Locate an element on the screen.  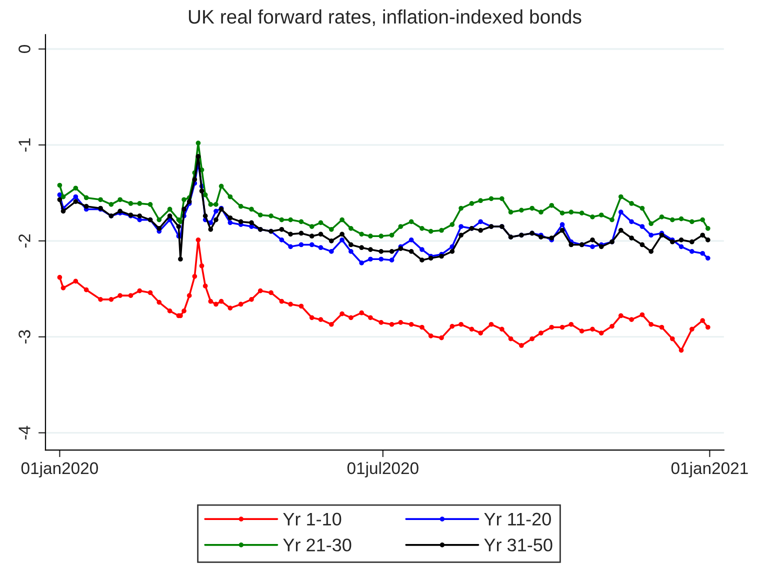
chart-title: UK real forward rates, inflation-indexed bonds is located at coordinates (385, 17).